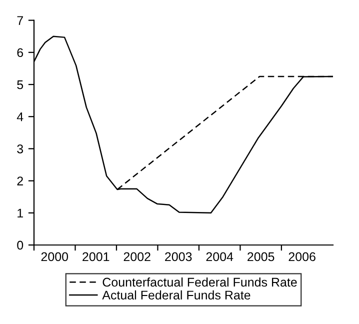 The height and width of the screenshot is (324, 359). I want to click on x-tick-label: 2004, so click(220, 257).